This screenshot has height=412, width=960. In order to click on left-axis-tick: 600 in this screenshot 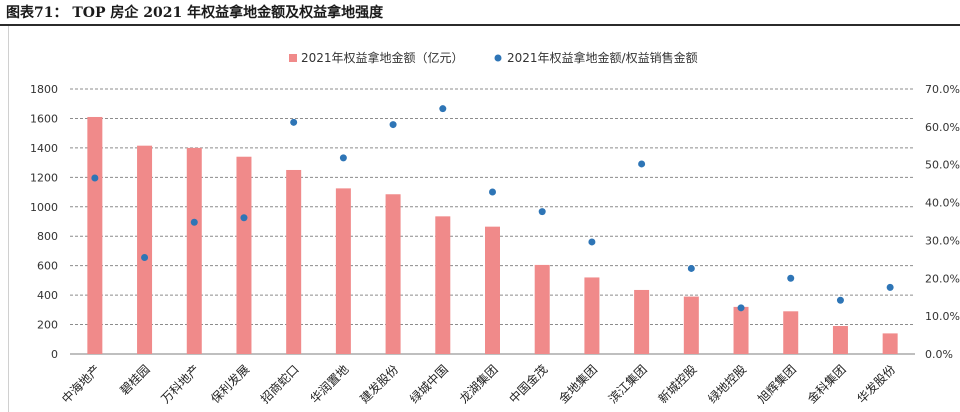, I will do `click(47, 266)`.